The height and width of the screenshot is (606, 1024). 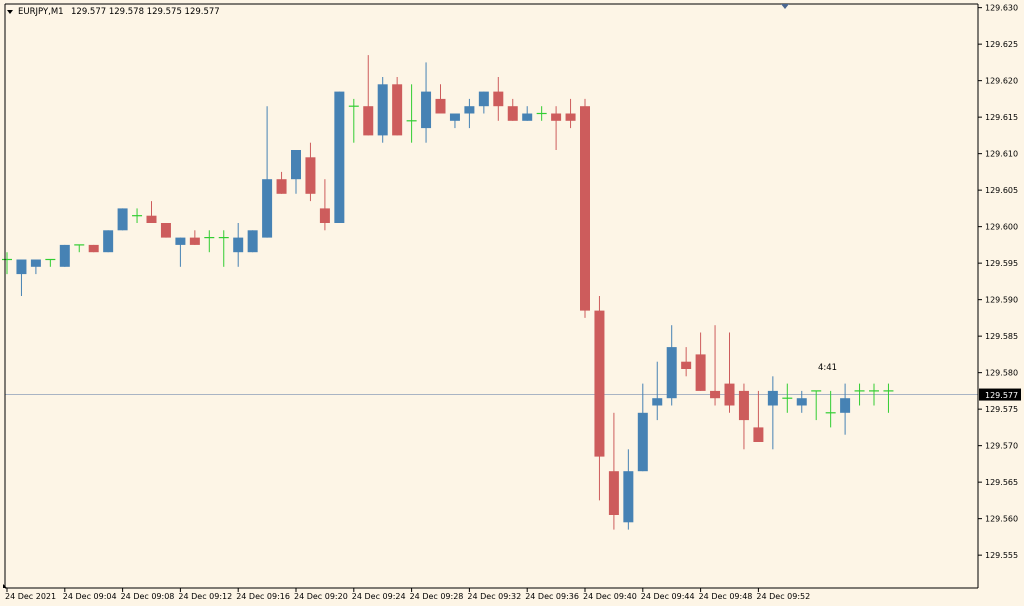 What do you see at coordinates (668, 596) in the screenshot?
I see `x-tick-label: 24 Dec 09:44` at bounding box center [668, 596].